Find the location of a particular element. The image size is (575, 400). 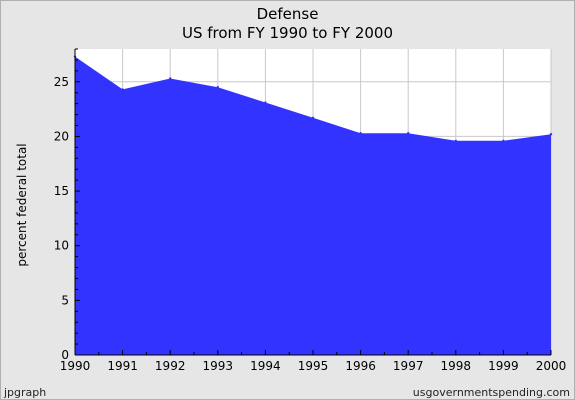

y-tick-label-15: 15 is located at coordinates (61, 191).